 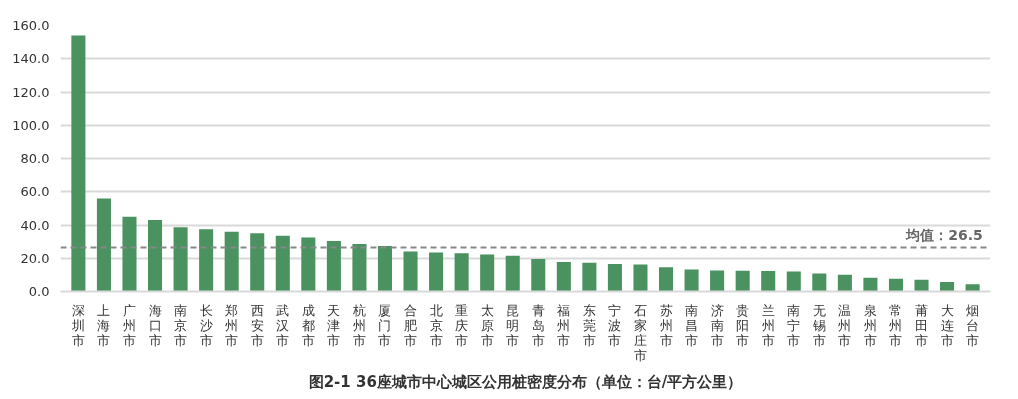 I want to click on y-tick-label: 0.0, so click(x=39, y=291).